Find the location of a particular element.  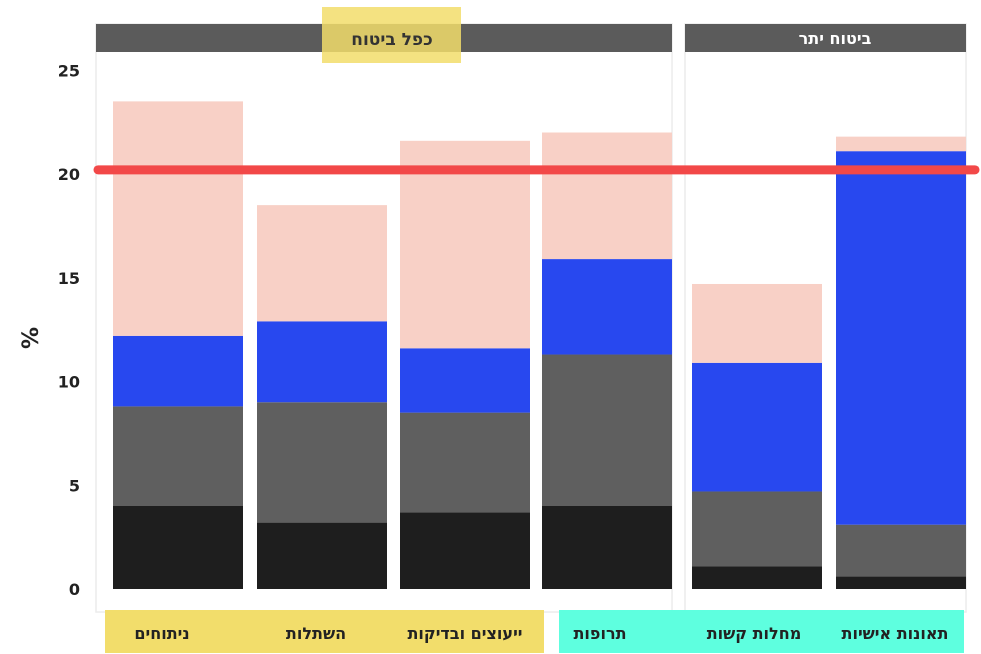

y-axis-label: % is located at coordinates (31, 338).